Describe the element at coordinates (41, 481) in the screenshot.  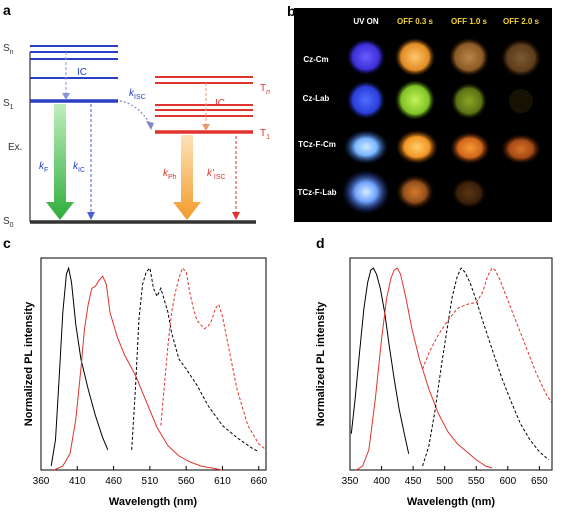
I see `chart-c-xtick-label: 360` at that location.